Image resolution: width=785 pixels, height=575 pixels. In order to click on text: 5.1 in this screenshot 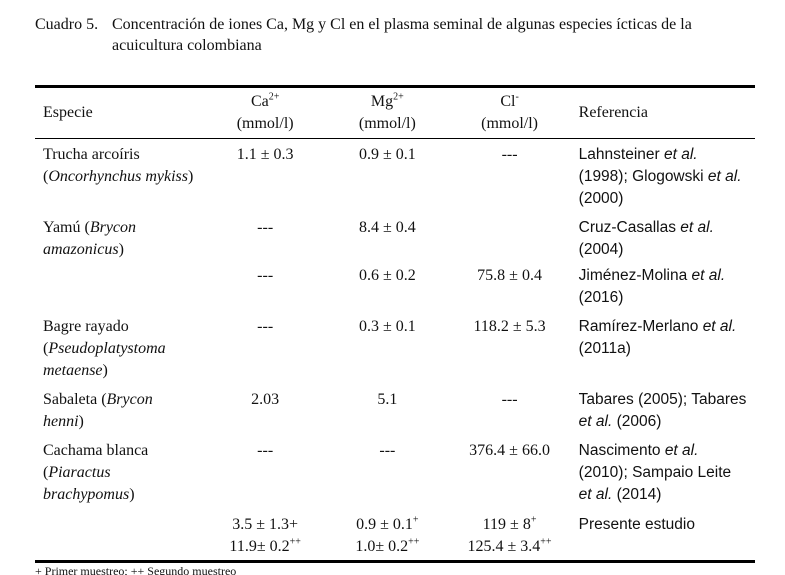, I will do `click(387, 399)`.